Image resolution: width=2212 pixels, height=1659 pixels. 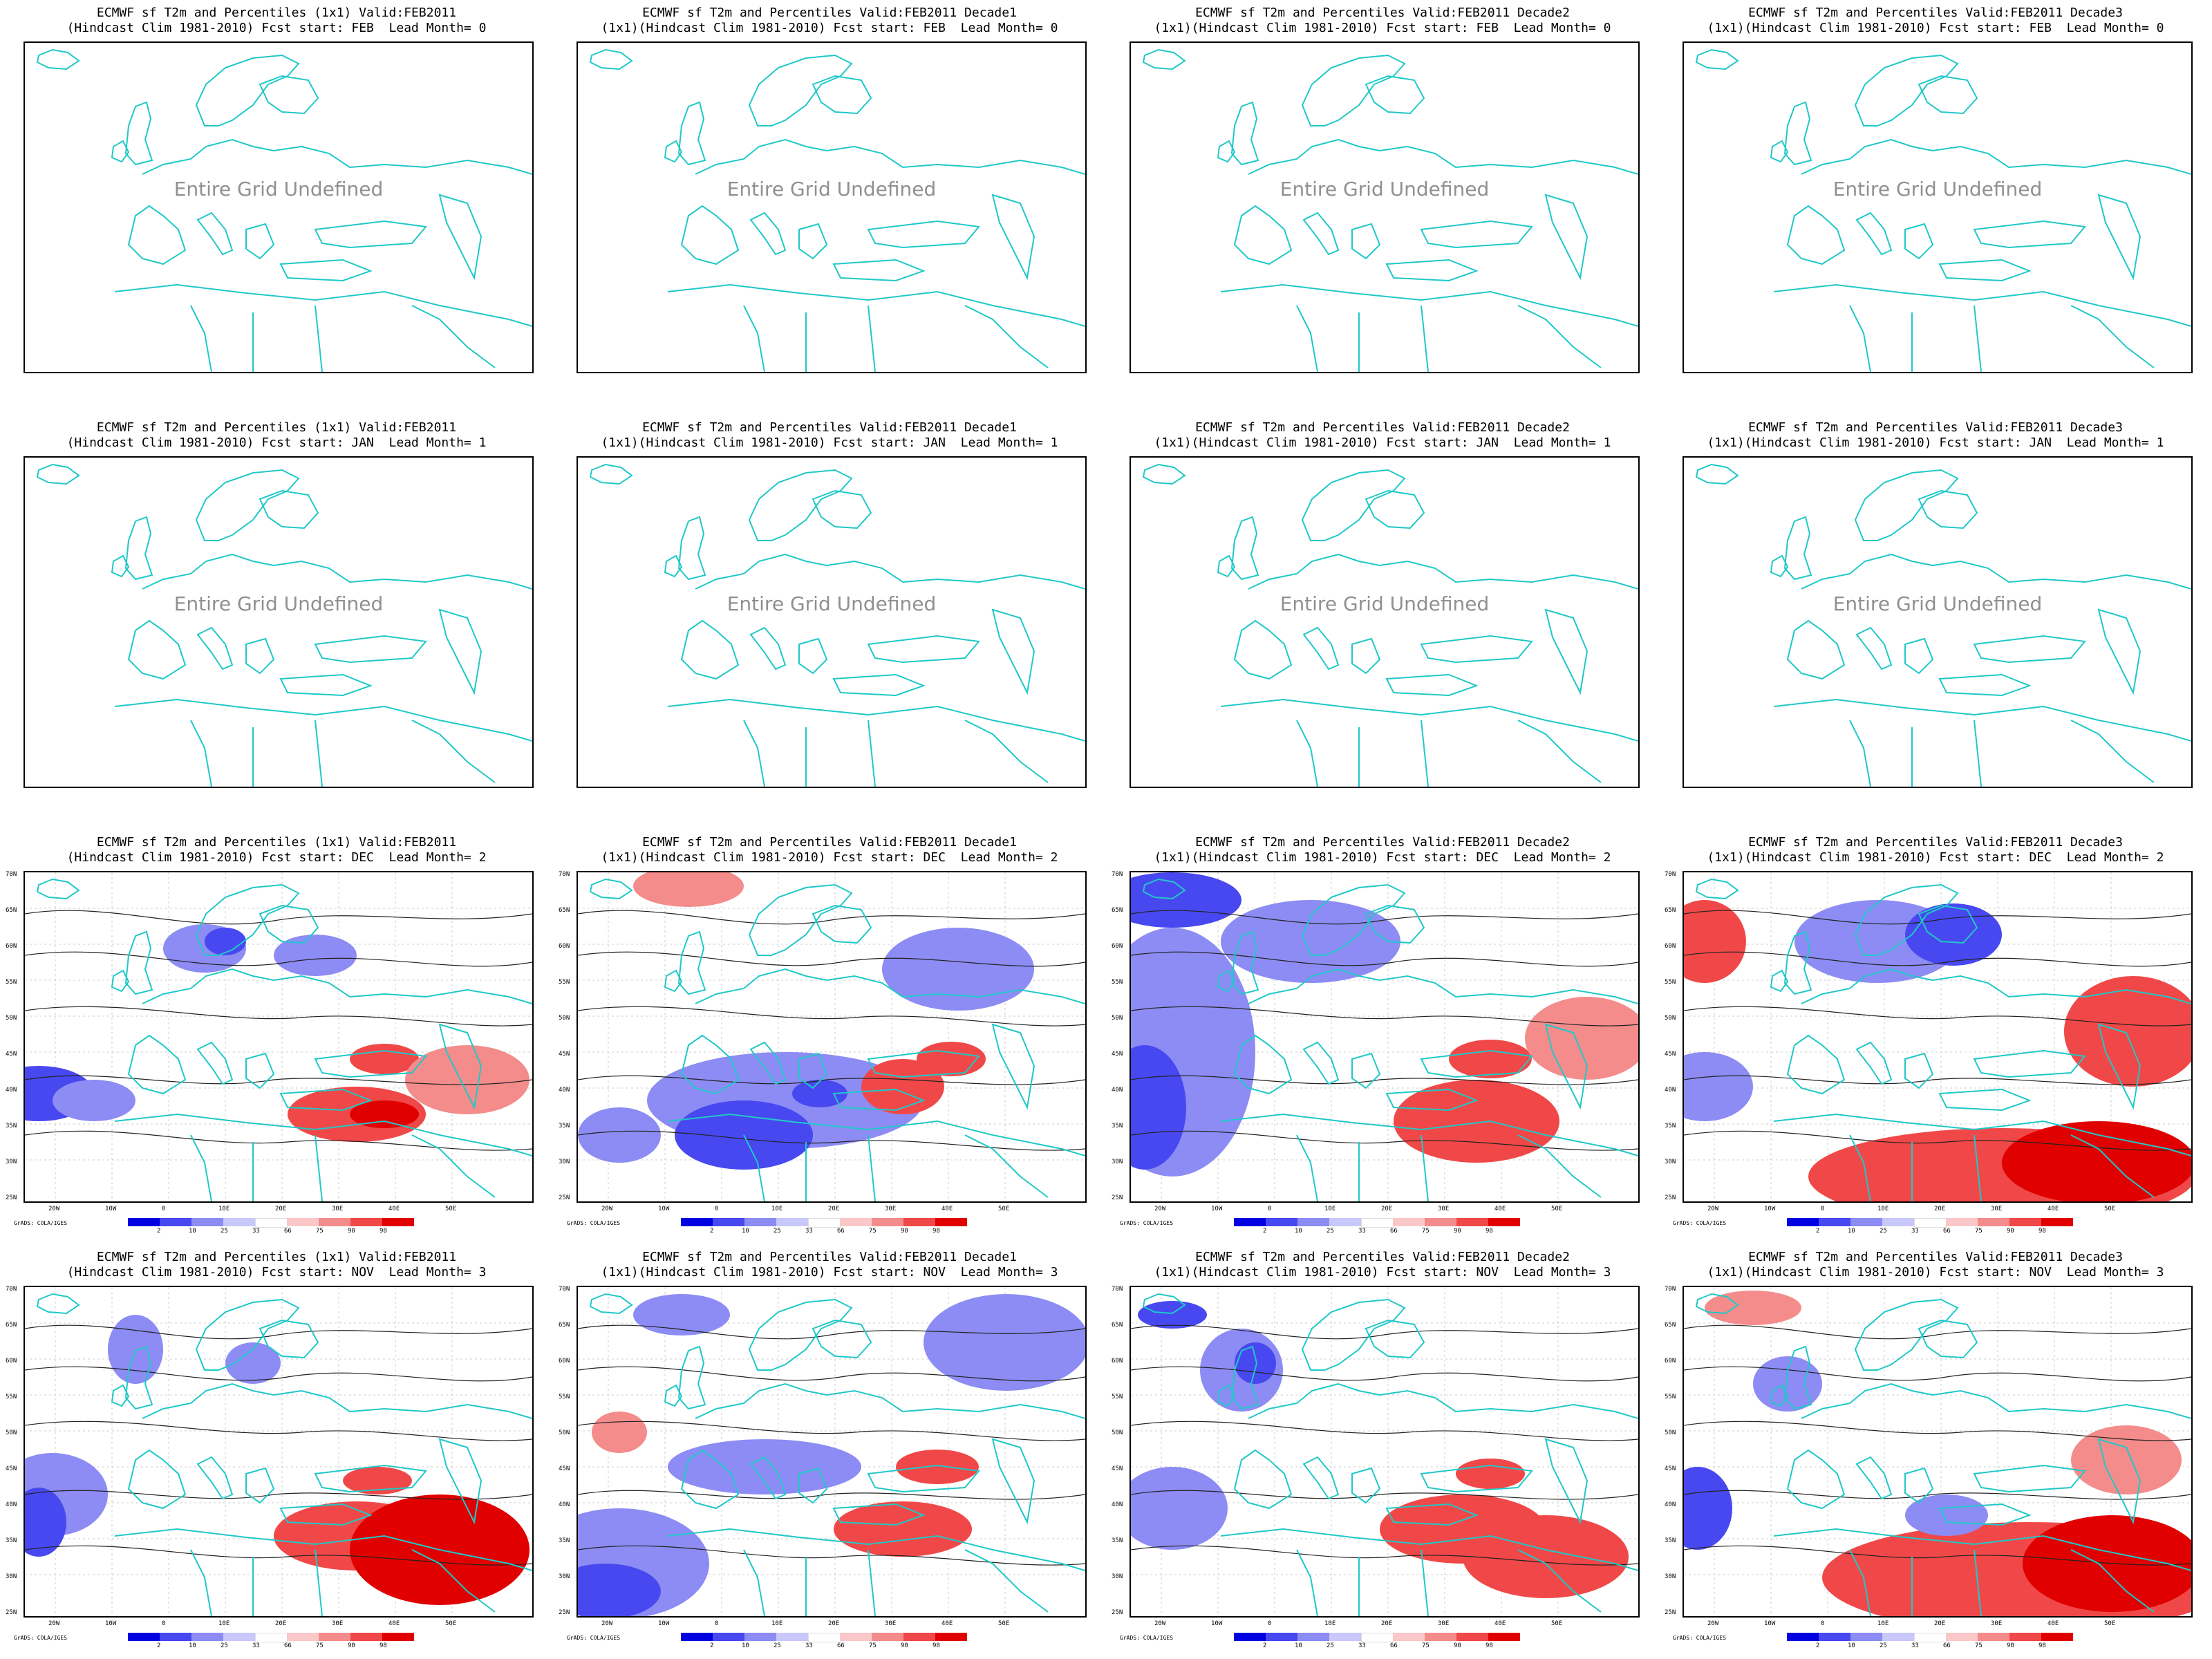 I want to click on latitude-label: 40N, so click(x=1117, y=1504).